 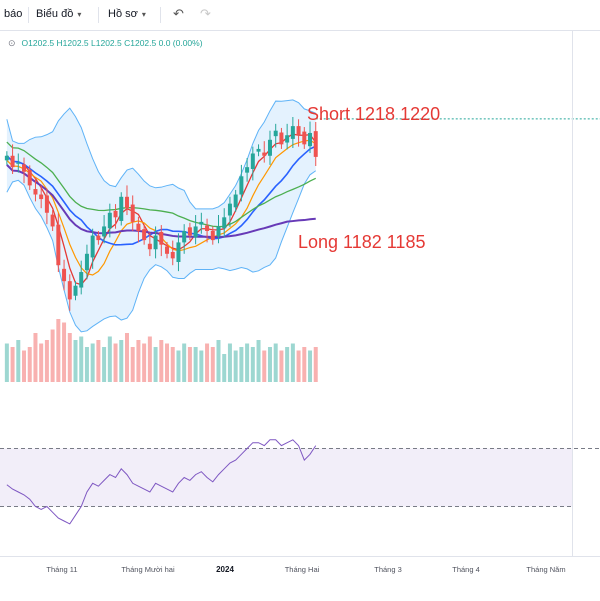 I want to click on redo-icon: ↷, so click(x=205, y=13).